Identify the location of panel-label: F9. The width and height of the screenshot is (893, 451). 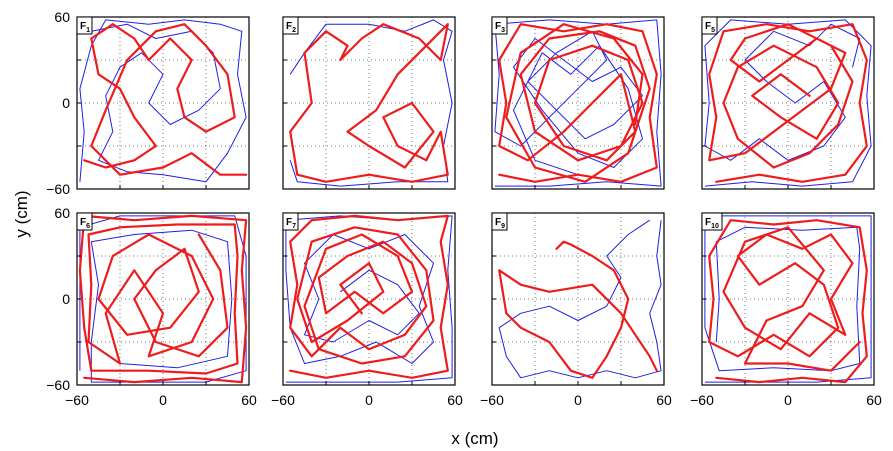
(500, 223).